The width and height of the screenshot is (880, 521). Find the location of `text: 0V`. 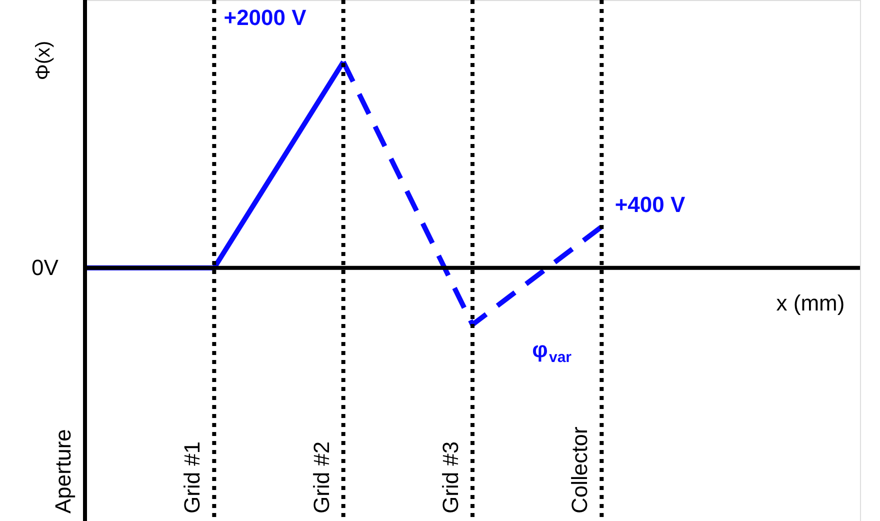

text: 0V is located at coordinates (45, 267).